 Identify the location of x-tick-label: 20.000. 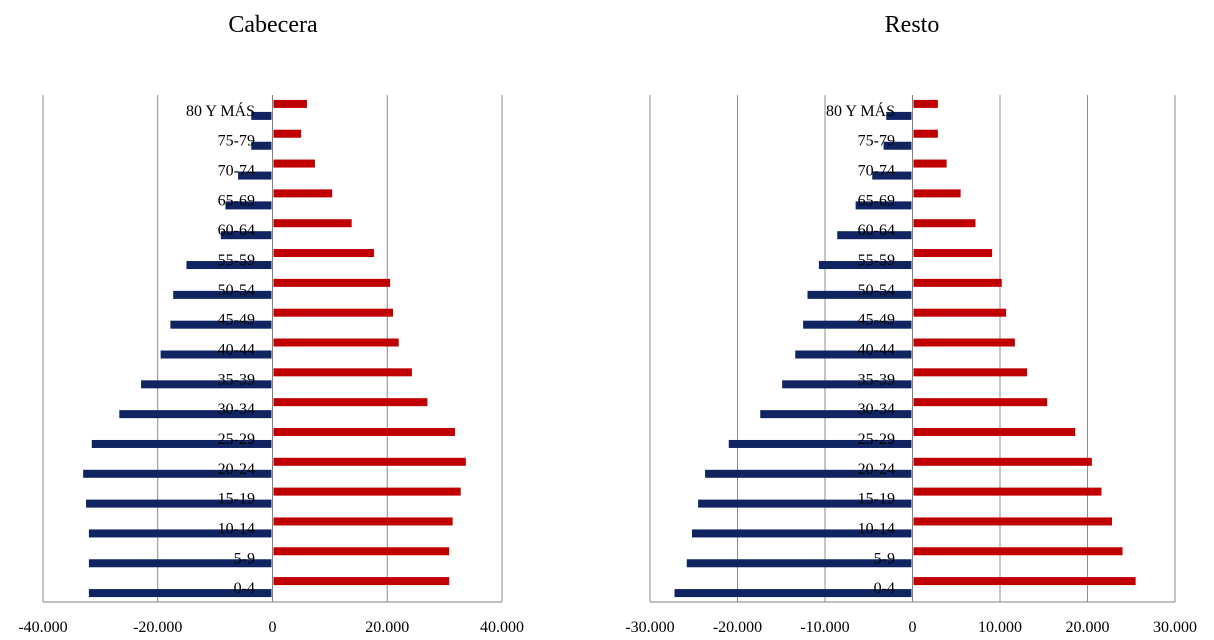
(1088, 627).